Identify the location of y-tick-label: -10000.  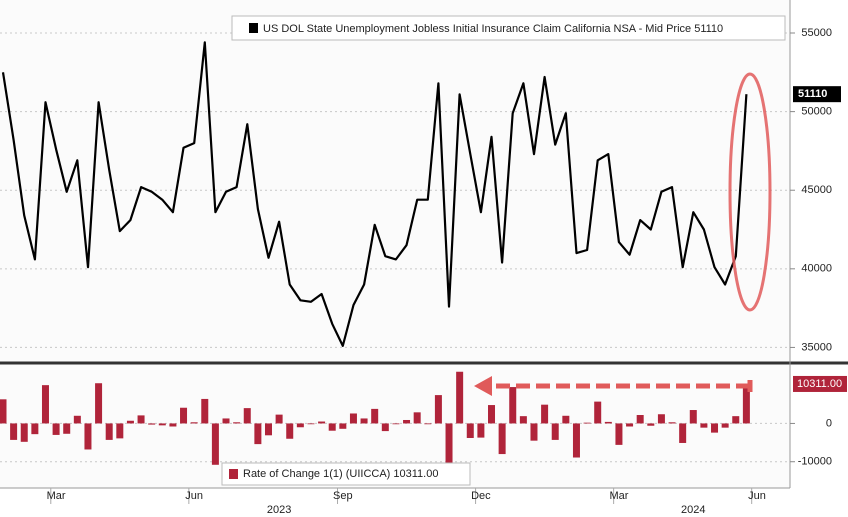
(815, 462).